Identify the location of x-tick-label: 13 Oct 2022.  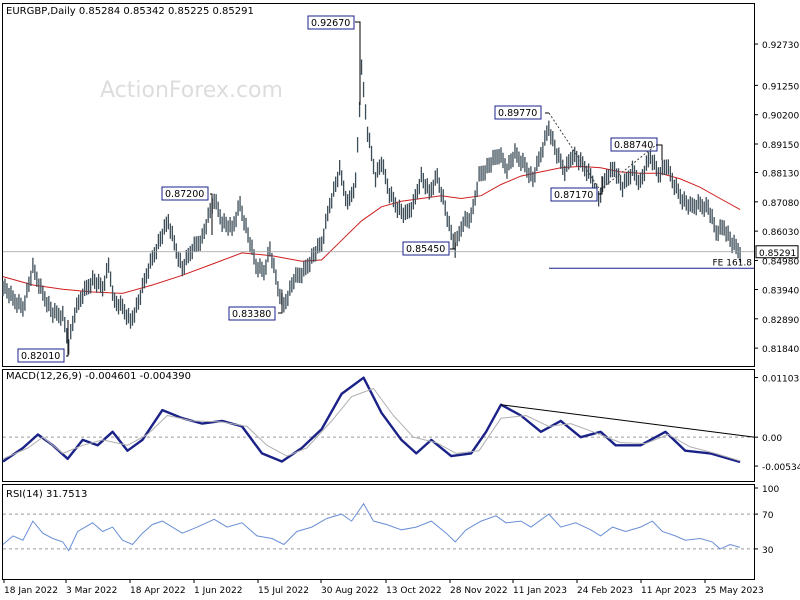
(414, 591).